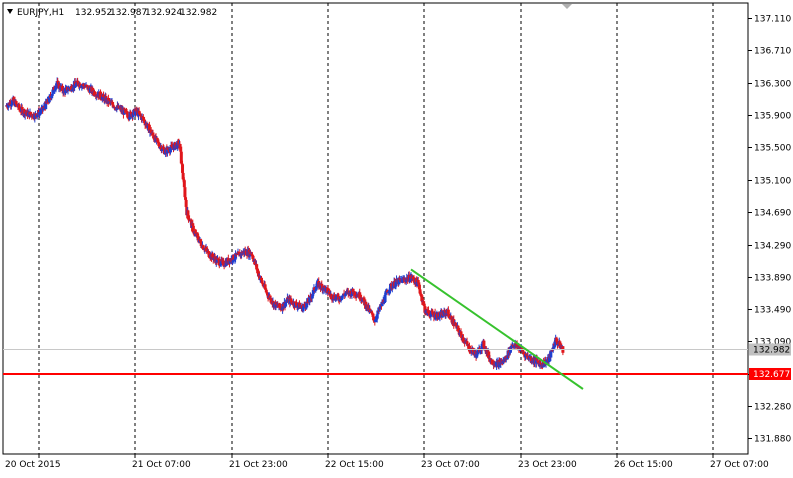 This screenshot has height=478, width=793. Describe the element at coordinates (772, 279) in the screenshot. I see `y-tick-label: 133.890` at that location.